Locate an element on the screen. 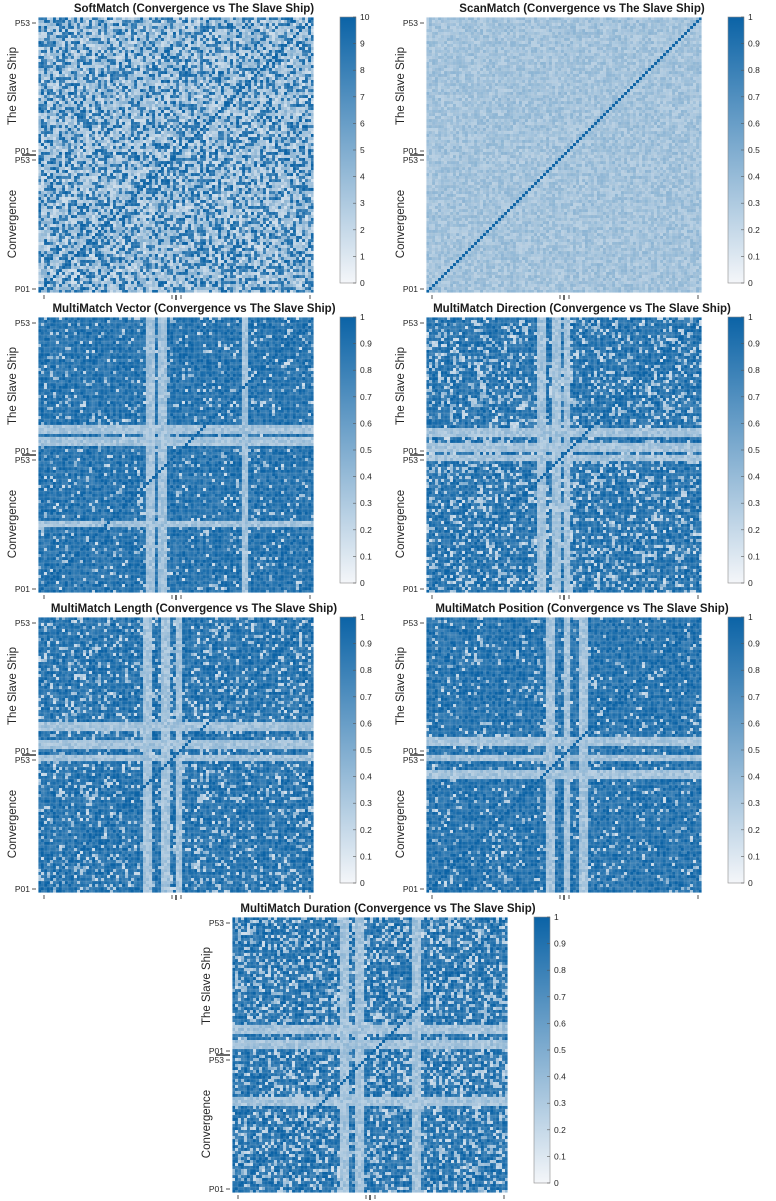 This screenshot has width=776, height=1201. colorbar-tick-label: 7 is located at coordinates (362, 97).